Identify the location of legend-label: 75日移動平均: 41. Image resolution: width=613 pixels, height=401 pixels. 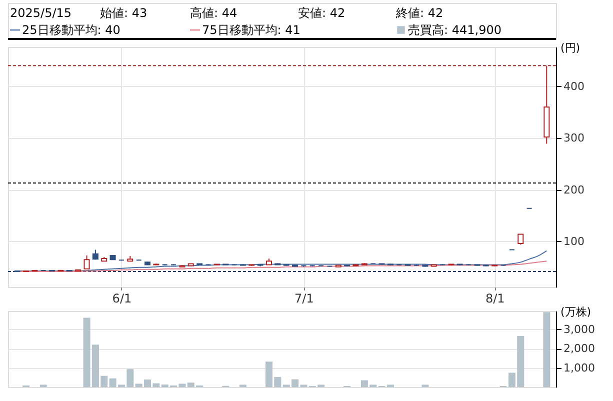
(251, 30).